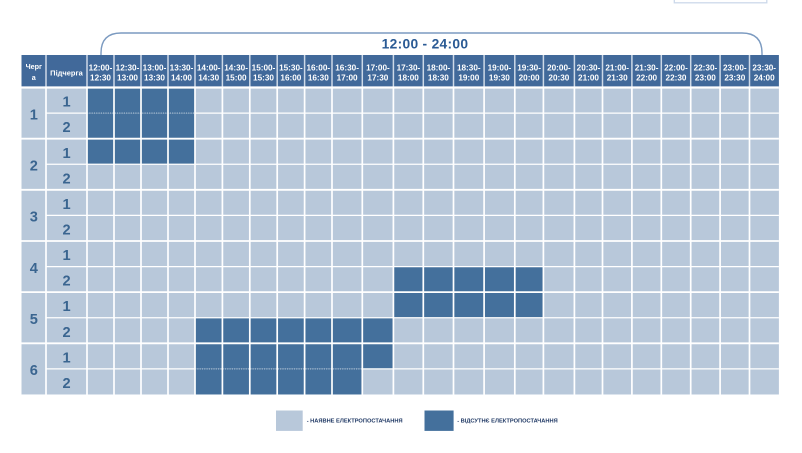 Image resolution: width=802 pixels, height=453 pixels. Describe the element at coordinates (236, 77) in the screenshot. I see `svg-text: 15:00` at that location.